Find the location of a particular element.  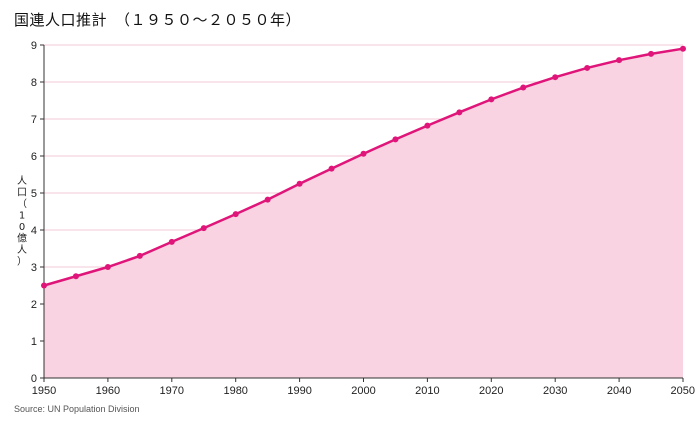

y-axis-label: 人口（ 1 0 億人） is located at coordinates (22, 221).